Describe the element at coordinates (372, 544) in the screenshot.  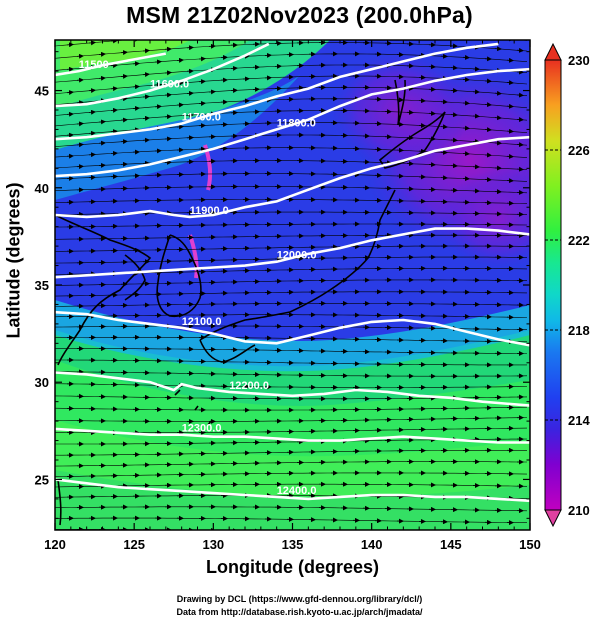
I see `x-tick-label: 140` at that location.